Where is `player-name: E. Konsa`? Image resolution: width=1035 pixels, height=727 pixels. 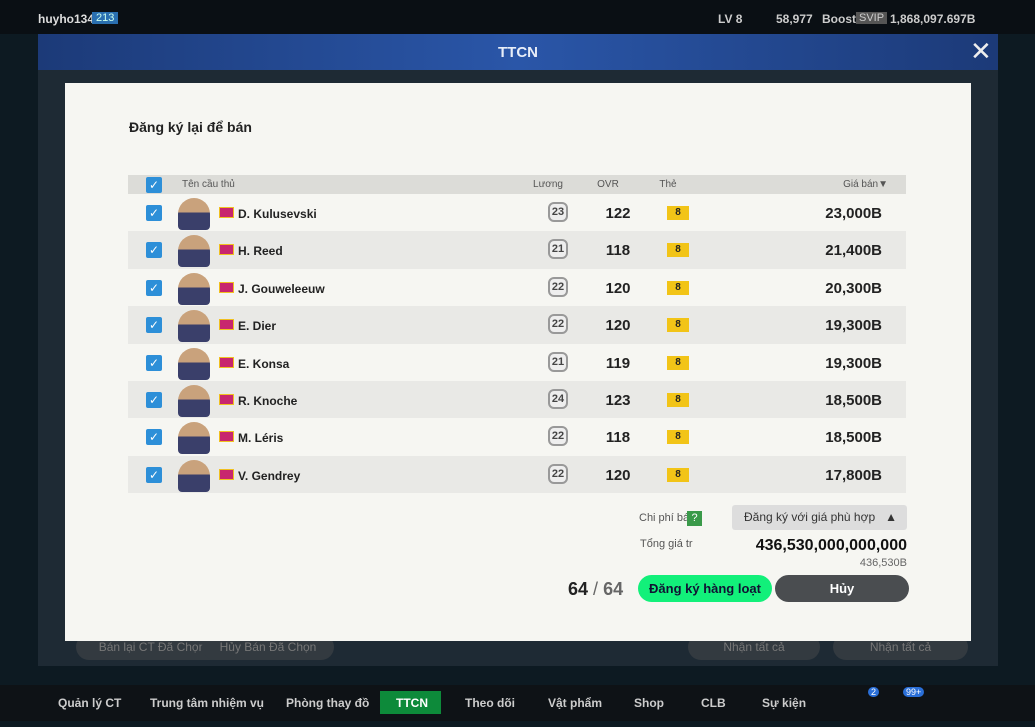 player-name: E. Konsa is located at coordinates (264, 363).